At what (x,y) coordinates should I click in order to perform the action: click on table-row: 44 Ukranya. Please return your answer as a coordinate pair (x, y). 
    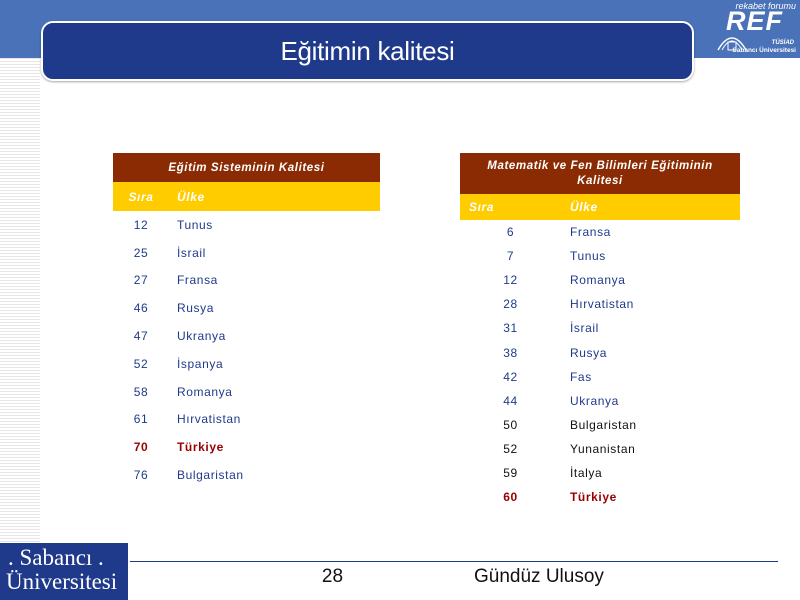
    Looking at the image, I should click on (600, 401).